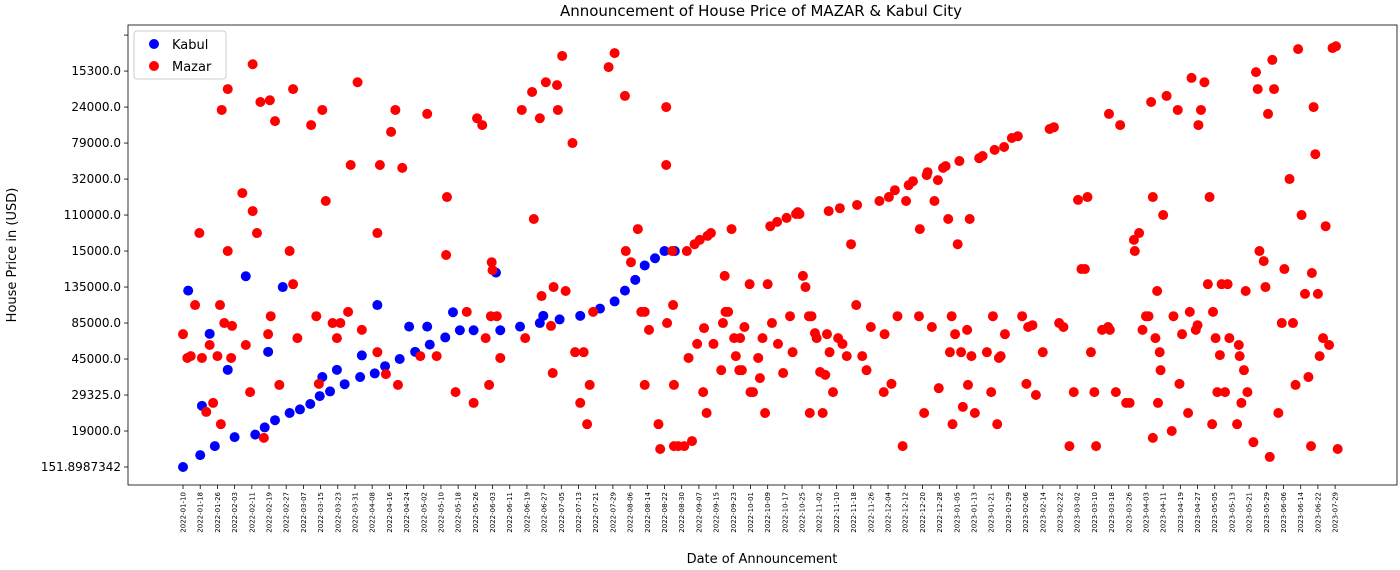  What do you see at coordinates (1336, 512) in the screenshot?
I see `x-tick-label: 2023-07-29` at bounding box center [1336, 512].